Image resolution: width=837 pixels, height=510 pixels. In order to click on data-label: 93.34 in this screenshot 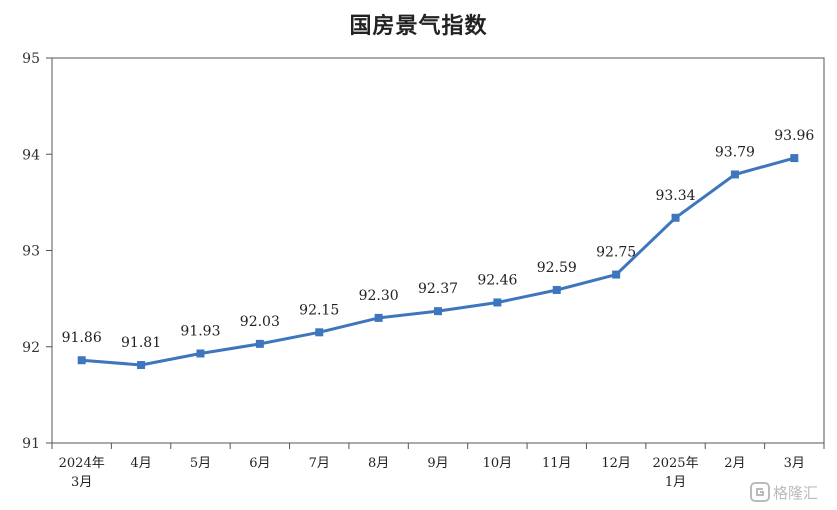, I will do `click(675, 196)`.